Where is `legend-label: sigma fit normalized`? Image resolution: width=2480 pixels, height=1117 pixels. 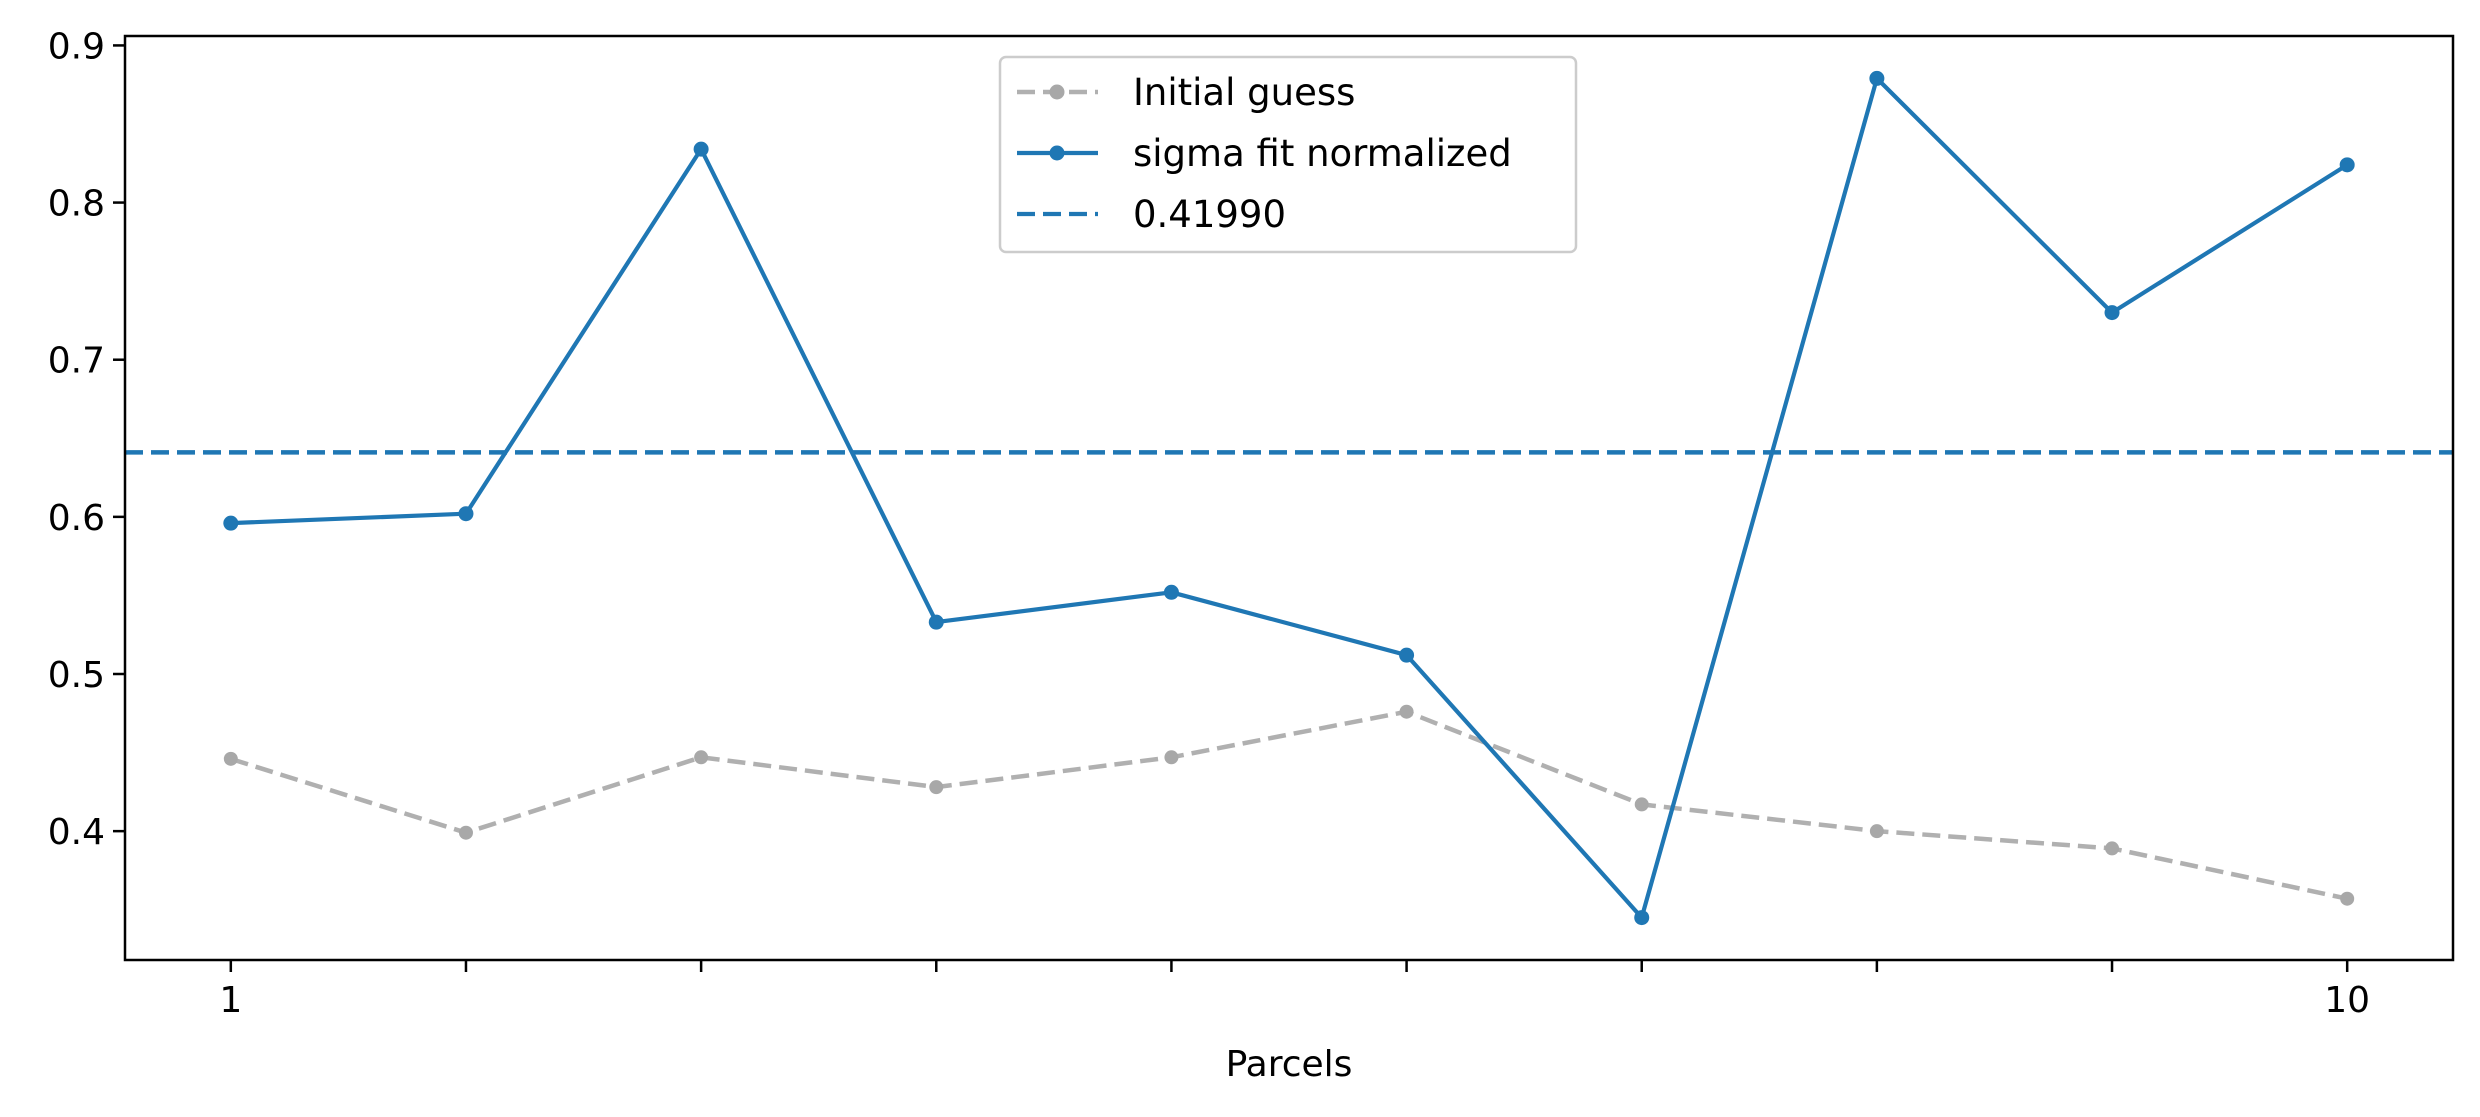 legend-label: sigma fit normalized is located at coordinates (1322, 153).